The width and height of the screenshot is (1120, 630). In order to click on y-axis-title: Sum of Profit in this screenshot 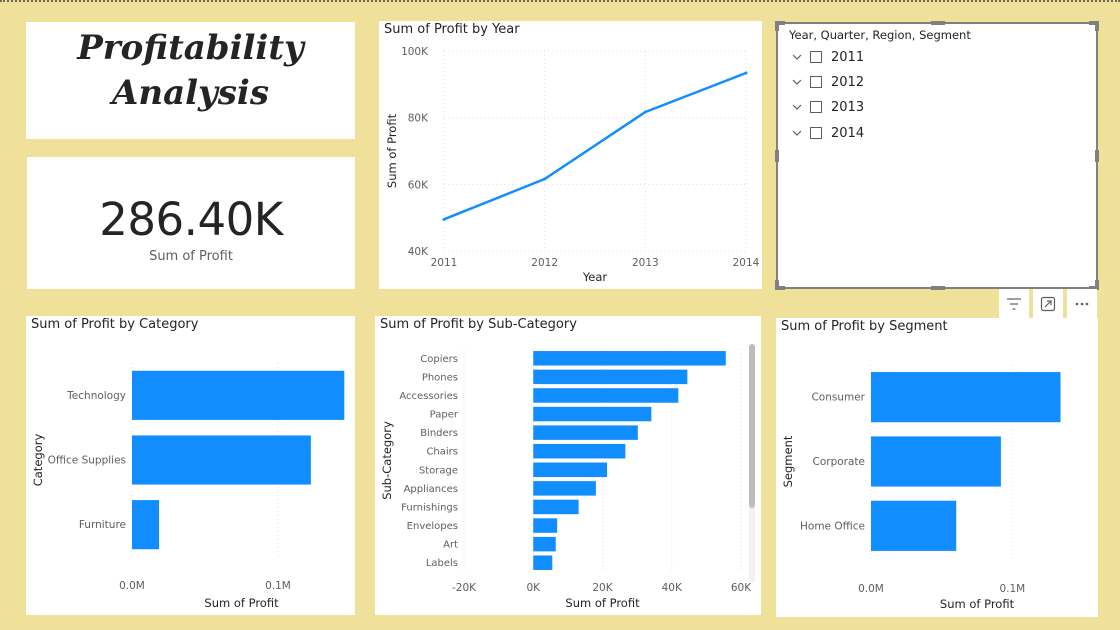, I will do `click(392, 150)`.